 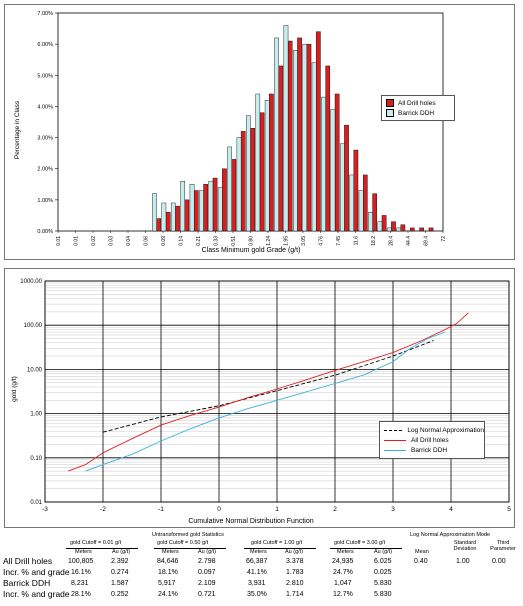 What do you see at coordinates (81, 594) in the screenshot?
I see `table-cell: 28.1%` at bounding box center [81, 594].